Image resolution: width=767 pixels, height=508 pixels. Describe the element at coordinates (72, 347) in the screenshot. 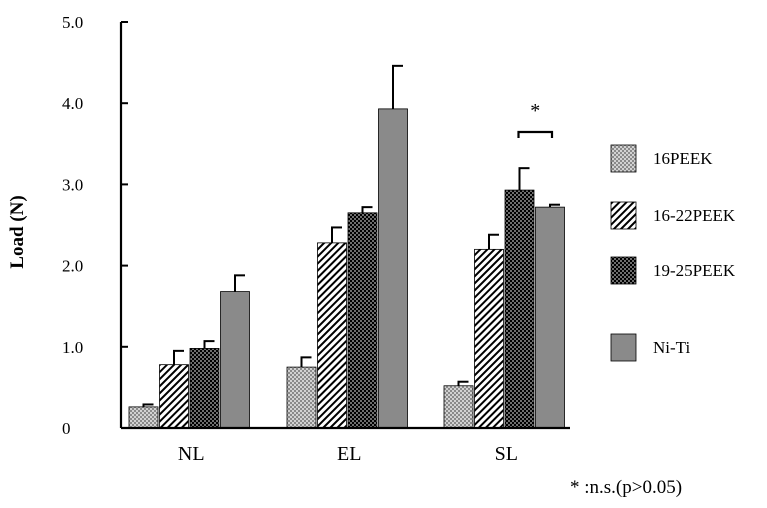

I see `y-tick-label: 1.0` at that location.